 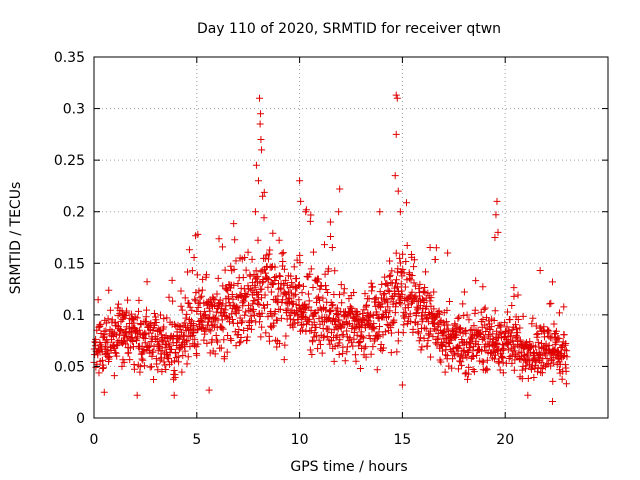 I want to click on x-tick-label: 10, so click(x=300, y=440).